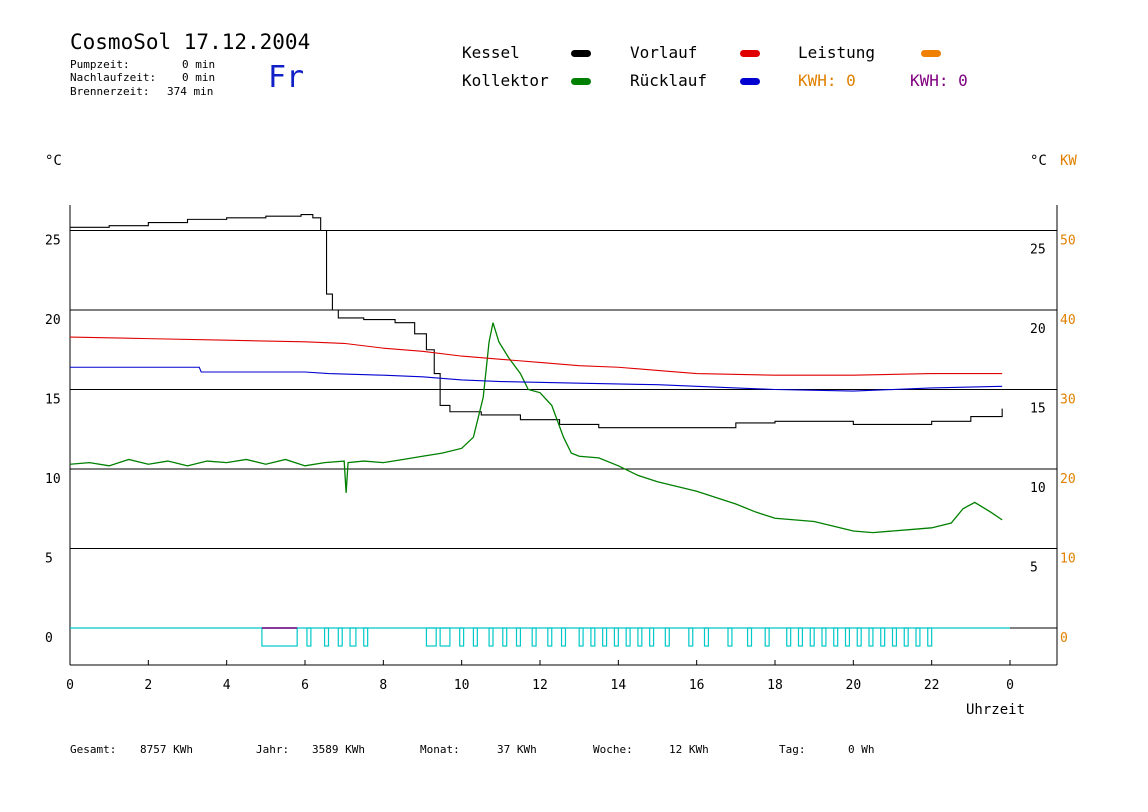  What do you see at coordinates (619, 685) in the screenshot?
I see `x-tick-label: 14` at bounding box center [619, 685].